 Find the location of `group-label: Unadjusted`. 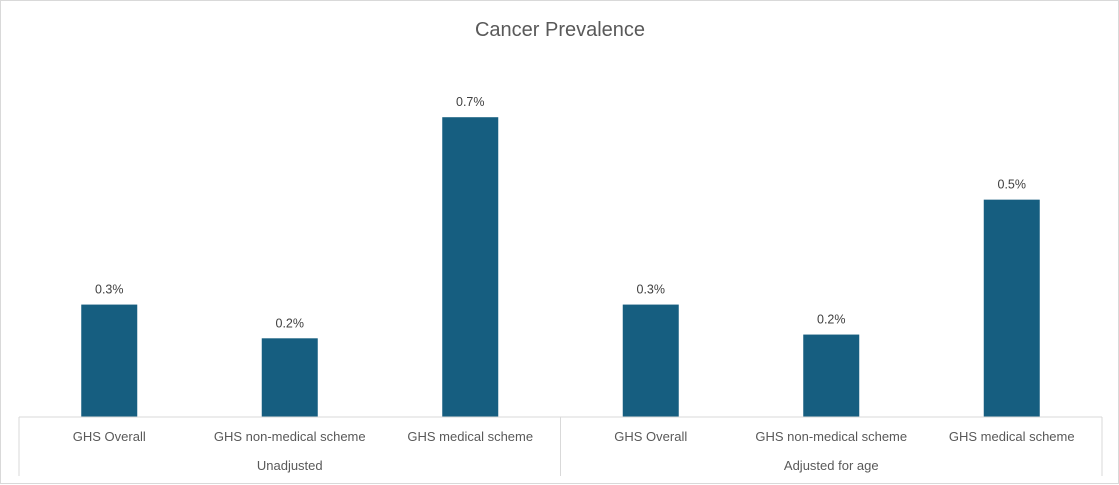

group-label: Unadjusted is located at coordinates (290, 465).